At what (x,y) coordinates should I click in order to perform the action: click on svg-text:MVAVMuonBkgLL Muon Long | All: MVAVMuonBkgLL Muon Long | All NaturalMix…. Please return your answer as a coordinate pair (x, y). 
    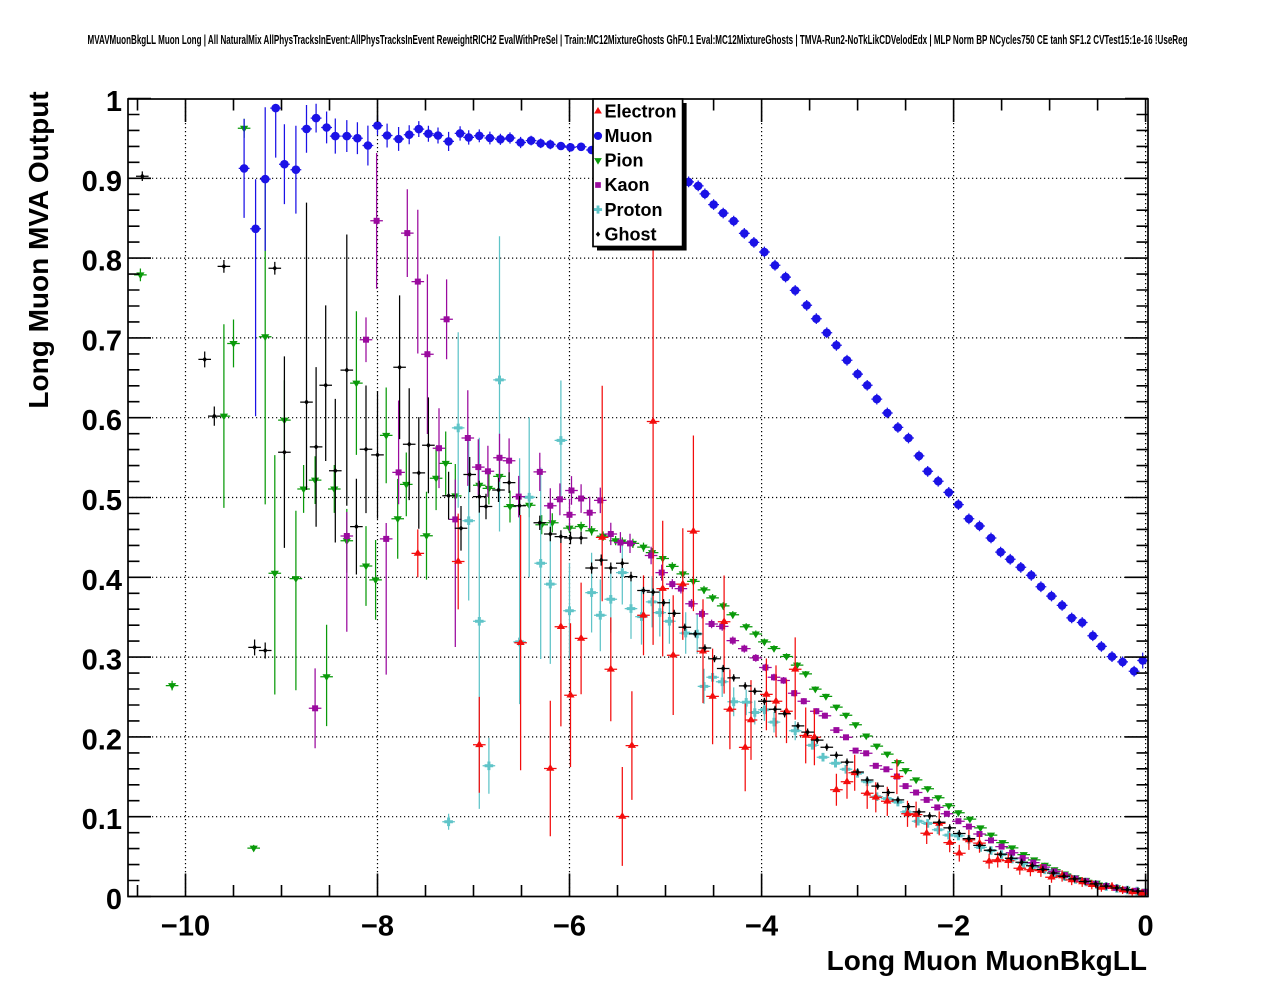
    Looking at the image, I should click on (638, 40).